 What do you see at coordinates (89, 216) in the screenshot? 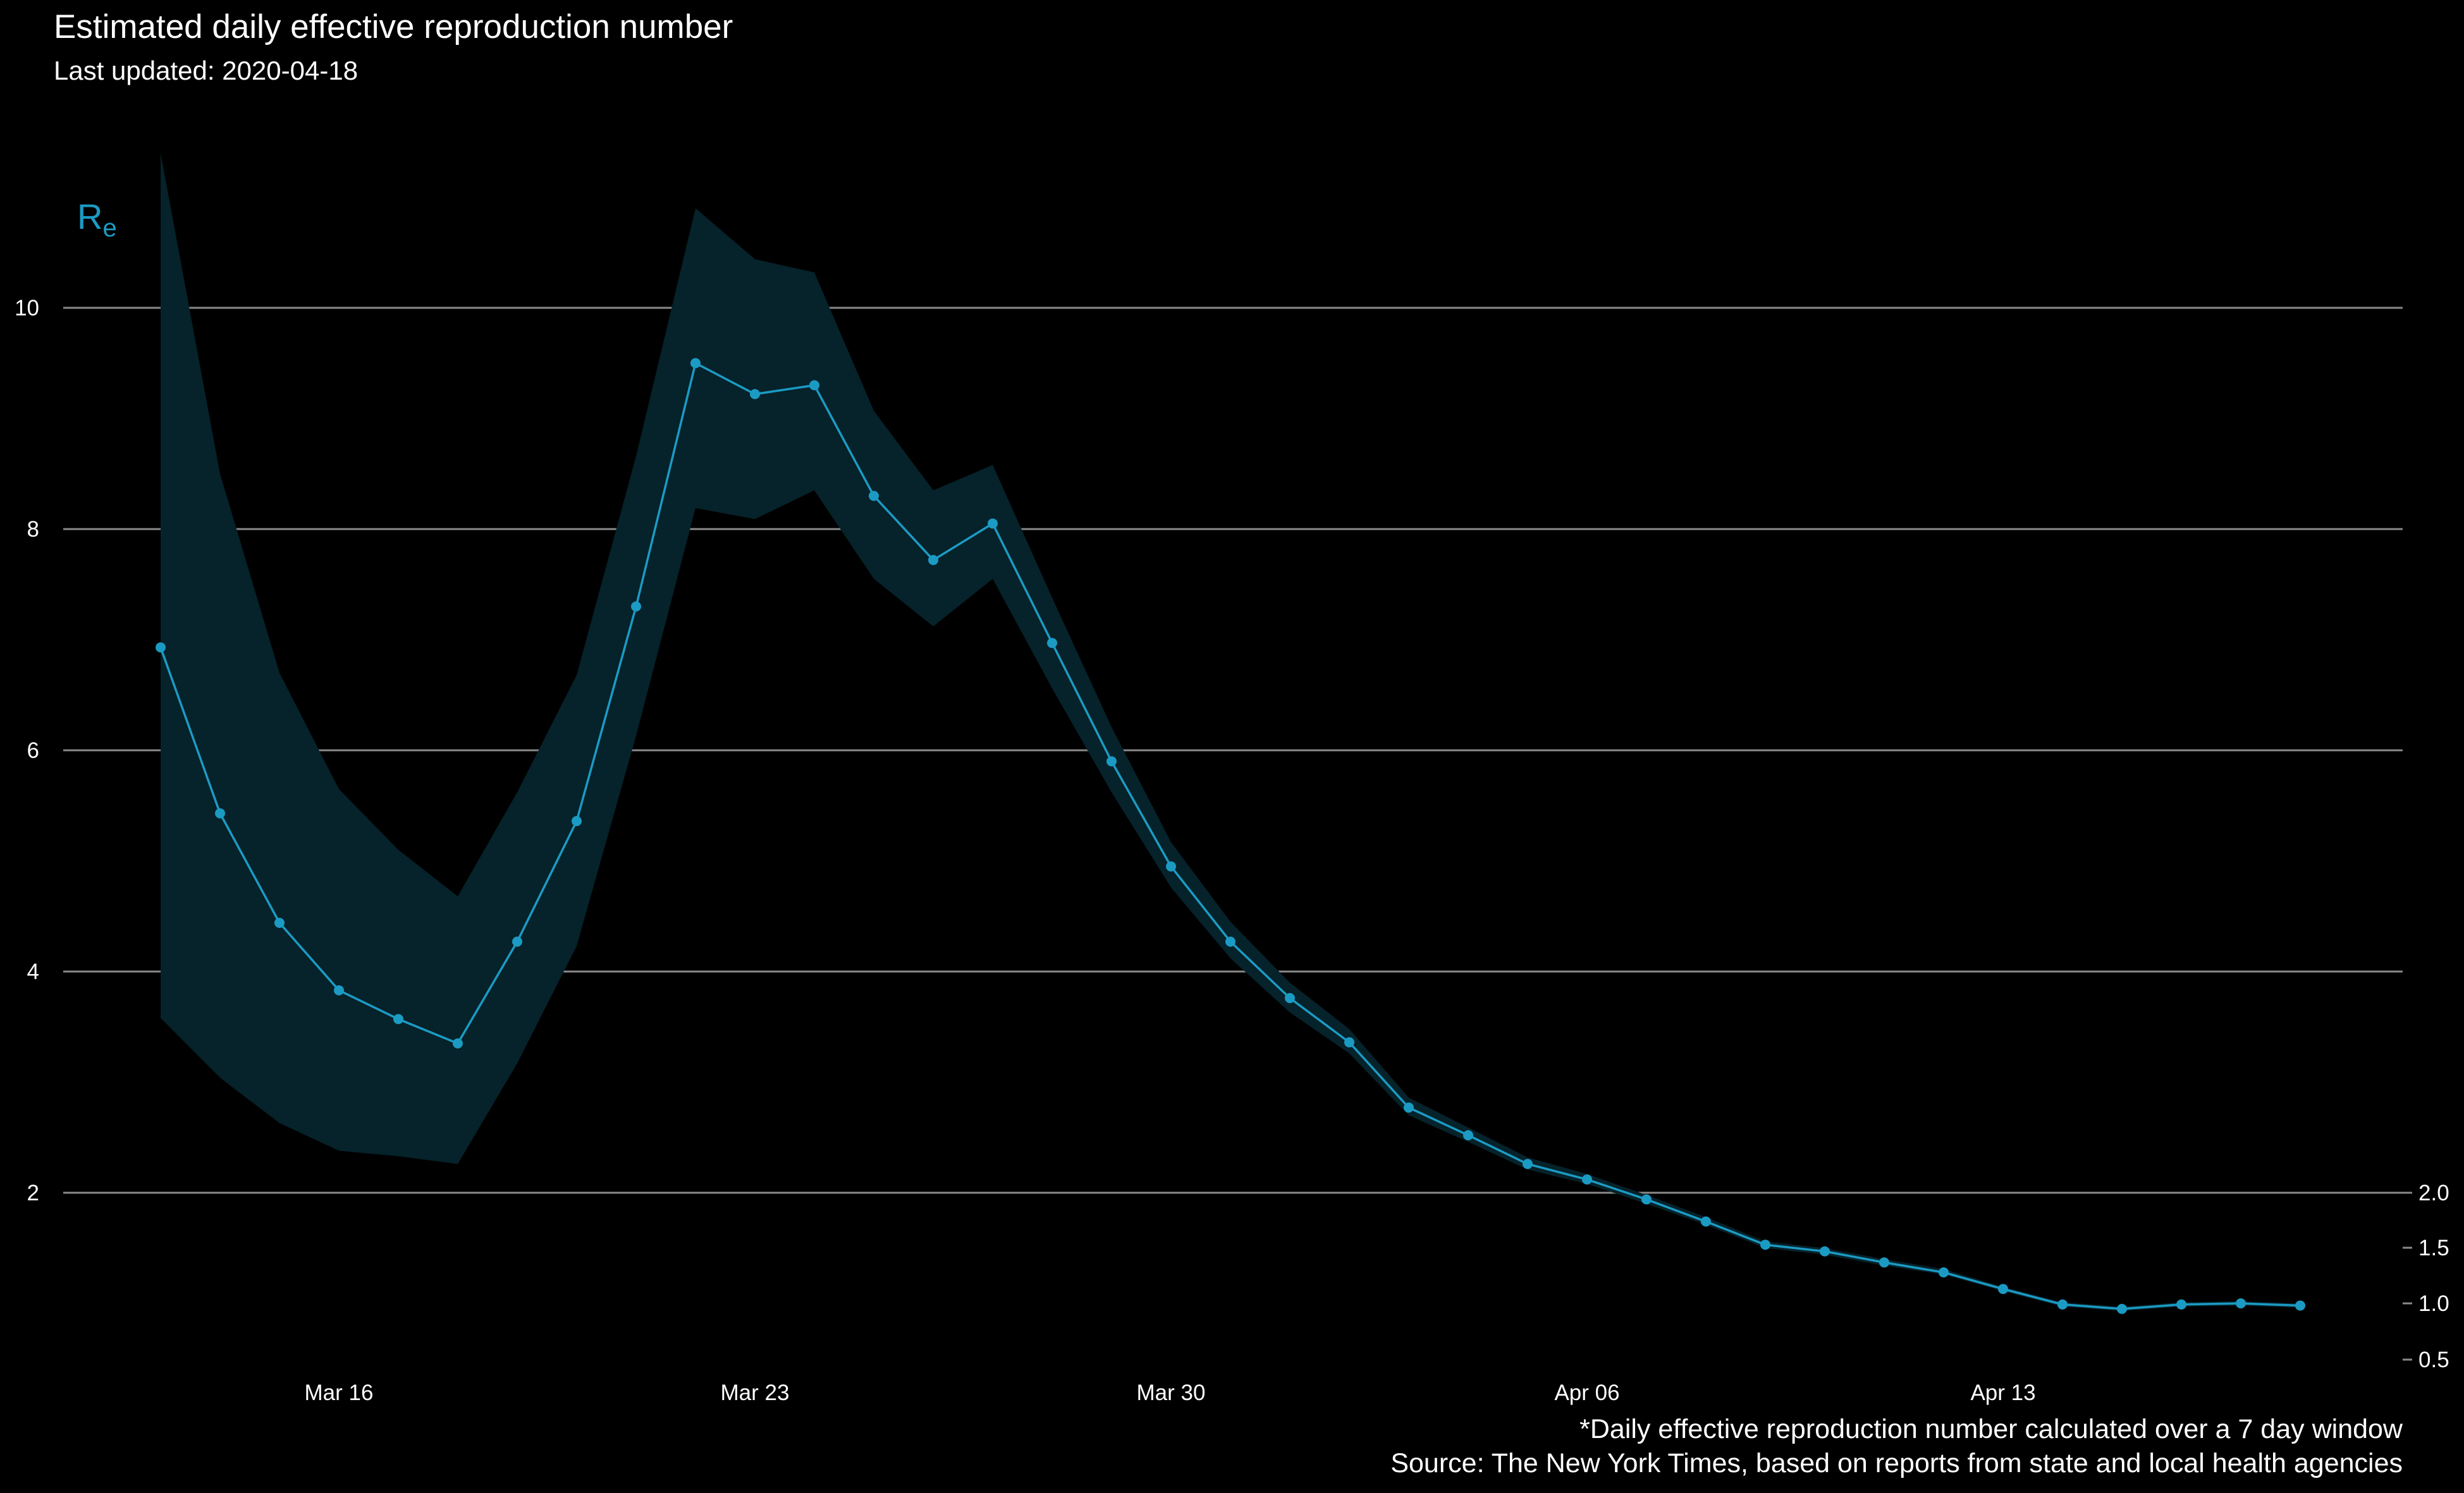
I see `y-axis-label-main: R` at bounding box center [89, 216].